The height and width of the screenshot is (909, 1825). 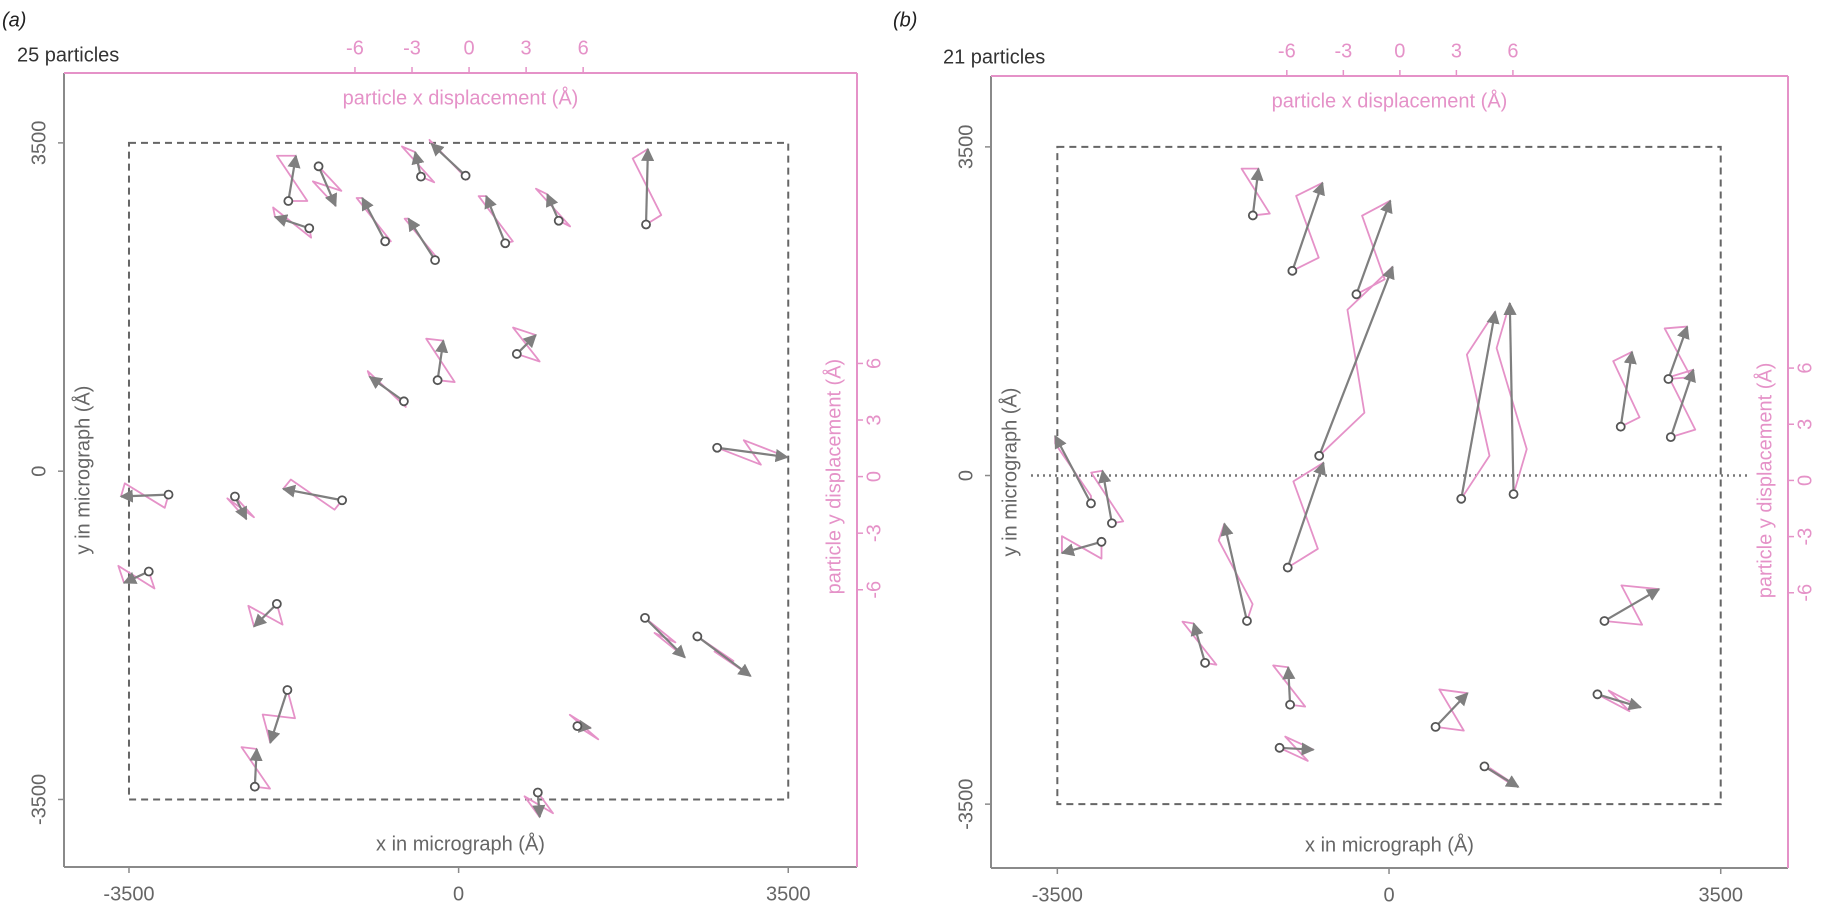 What do you see at coordinates (1057, 895) in the screenshot?
I see `x-tick-label: -3500` at bounding box center [1057, 895].